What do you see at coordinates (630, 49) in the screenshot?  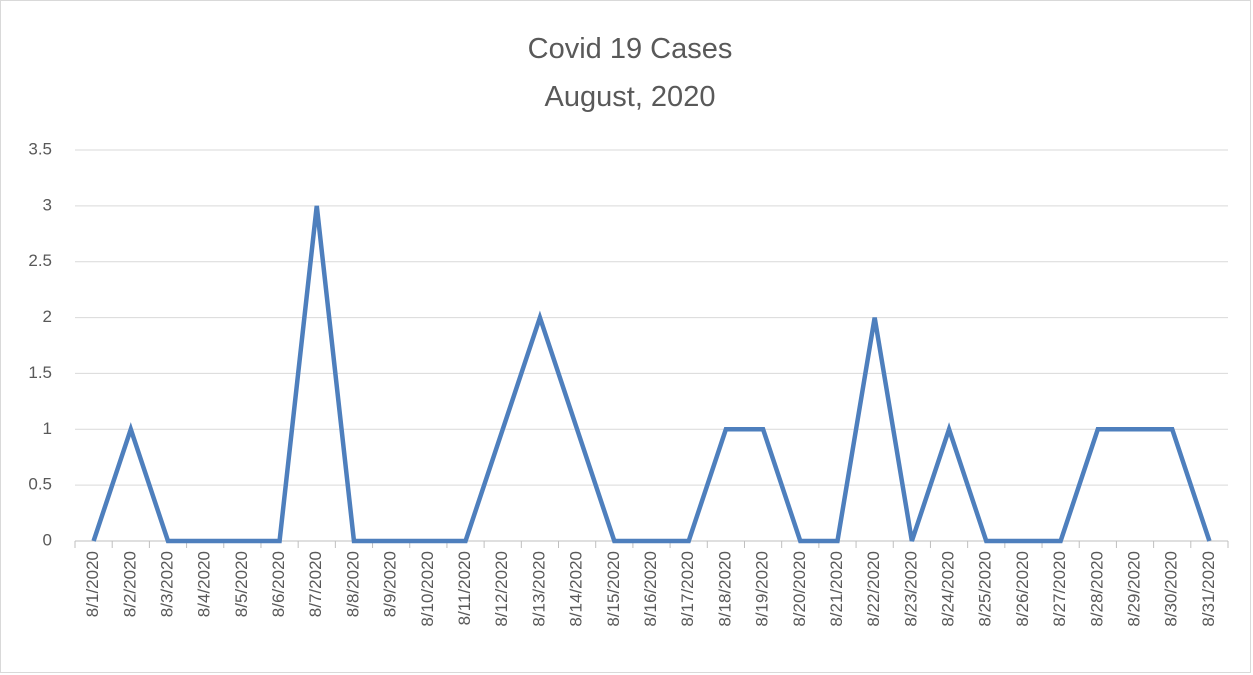 I see `chart-title: Covid 19 Cases` at bounding box center [630, 49].